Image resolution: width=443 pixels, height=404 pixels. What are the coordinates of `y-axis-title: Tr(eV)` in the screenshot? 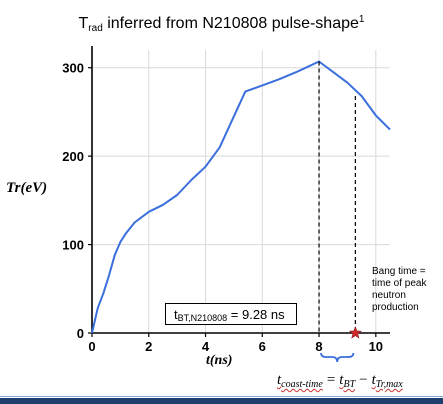 It's located at (27, 188).